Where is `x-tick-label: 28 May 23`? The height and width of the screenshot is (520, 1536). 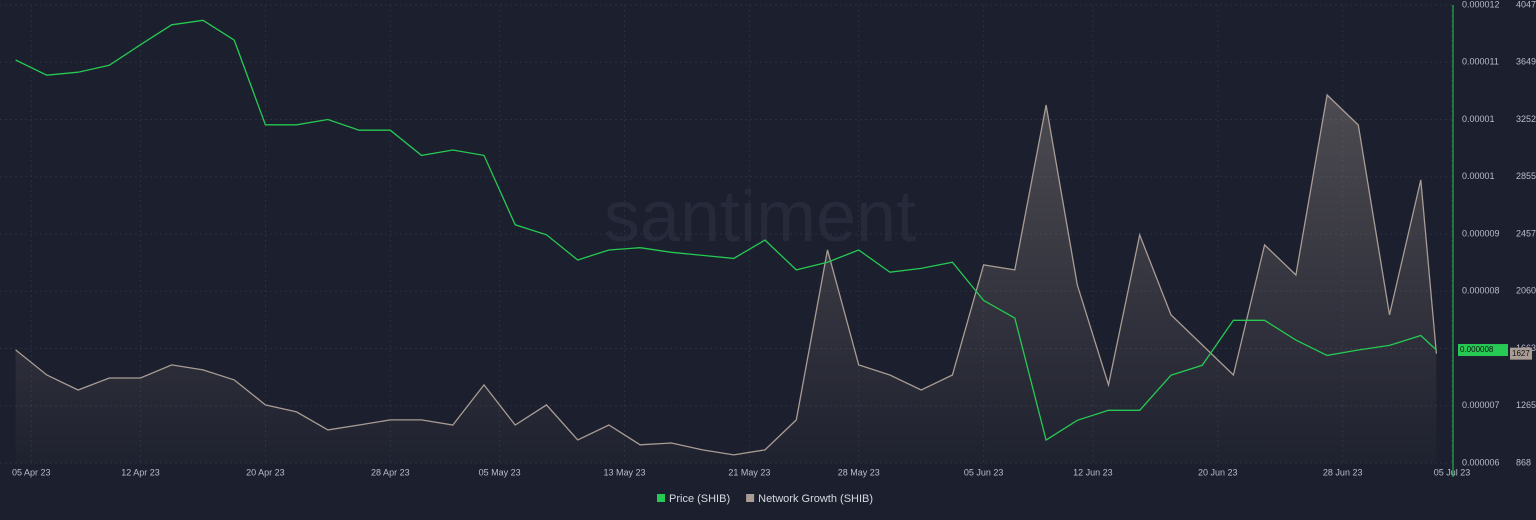
x-tick-label: 28 May 23 is located at coordinates (859, 472).